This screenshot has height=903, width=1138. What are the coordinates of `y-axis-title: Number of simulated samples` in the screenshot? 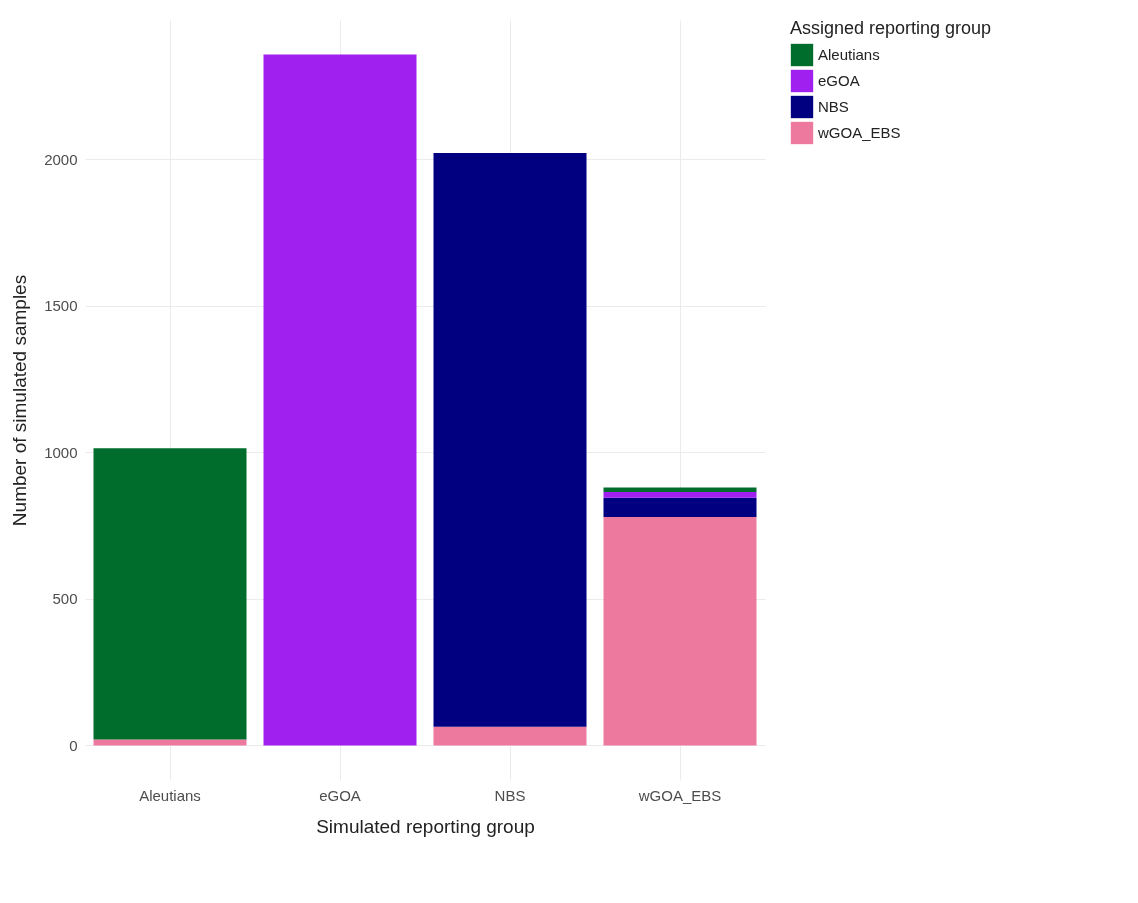 It's located at (20, 400).